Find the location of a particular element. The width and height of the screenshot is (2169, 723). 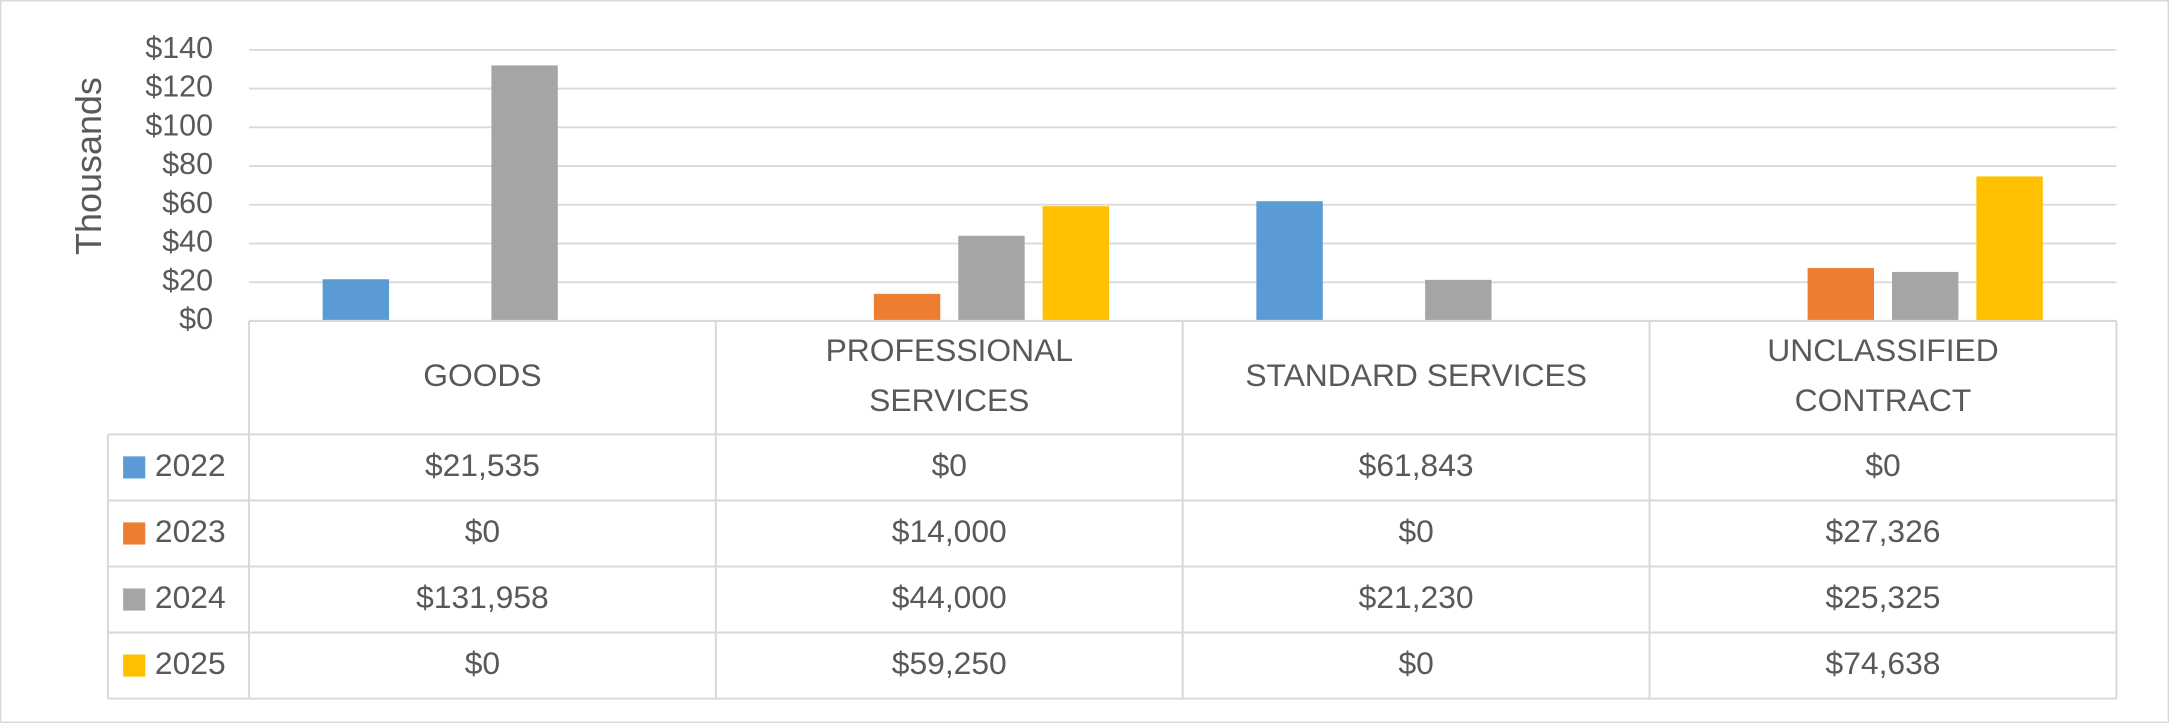

legend-label: 2025 is located at coordinates (190, 663).